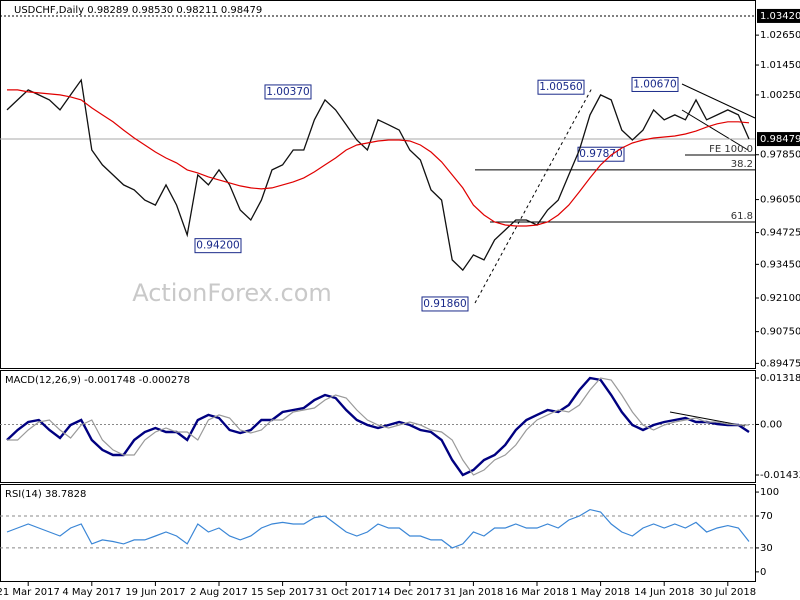 The width and height of the screenshot is (800, 600). What do you see at coordinates (780, 65) in the screenshot?
I see `y-tick-label: 1.01450` at bounding box center [780, 65].